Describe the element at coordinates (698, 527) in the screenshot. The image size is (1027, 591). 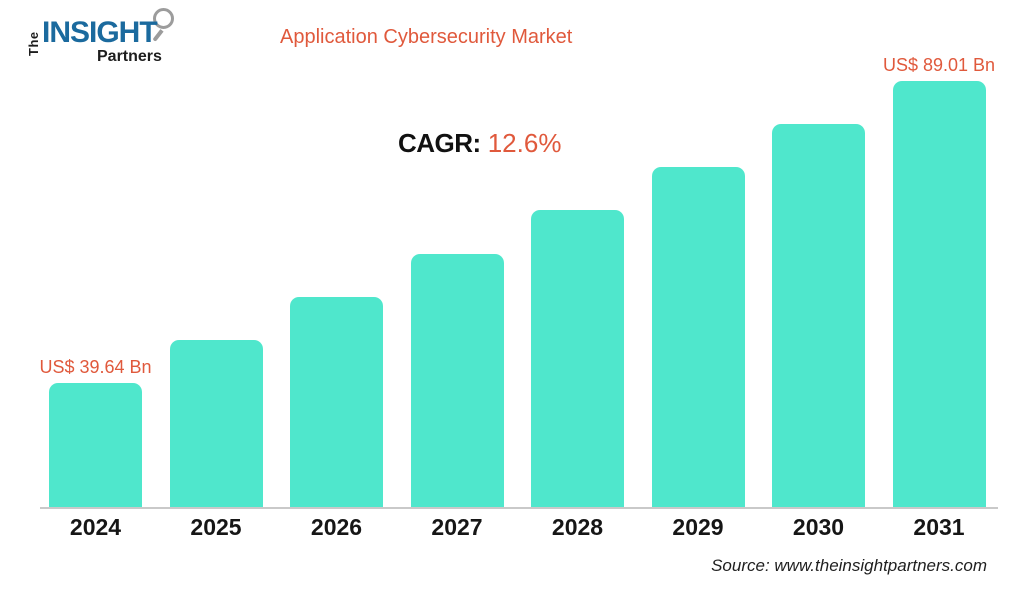
I see `x-axis-label-2029: 2029` at that location.